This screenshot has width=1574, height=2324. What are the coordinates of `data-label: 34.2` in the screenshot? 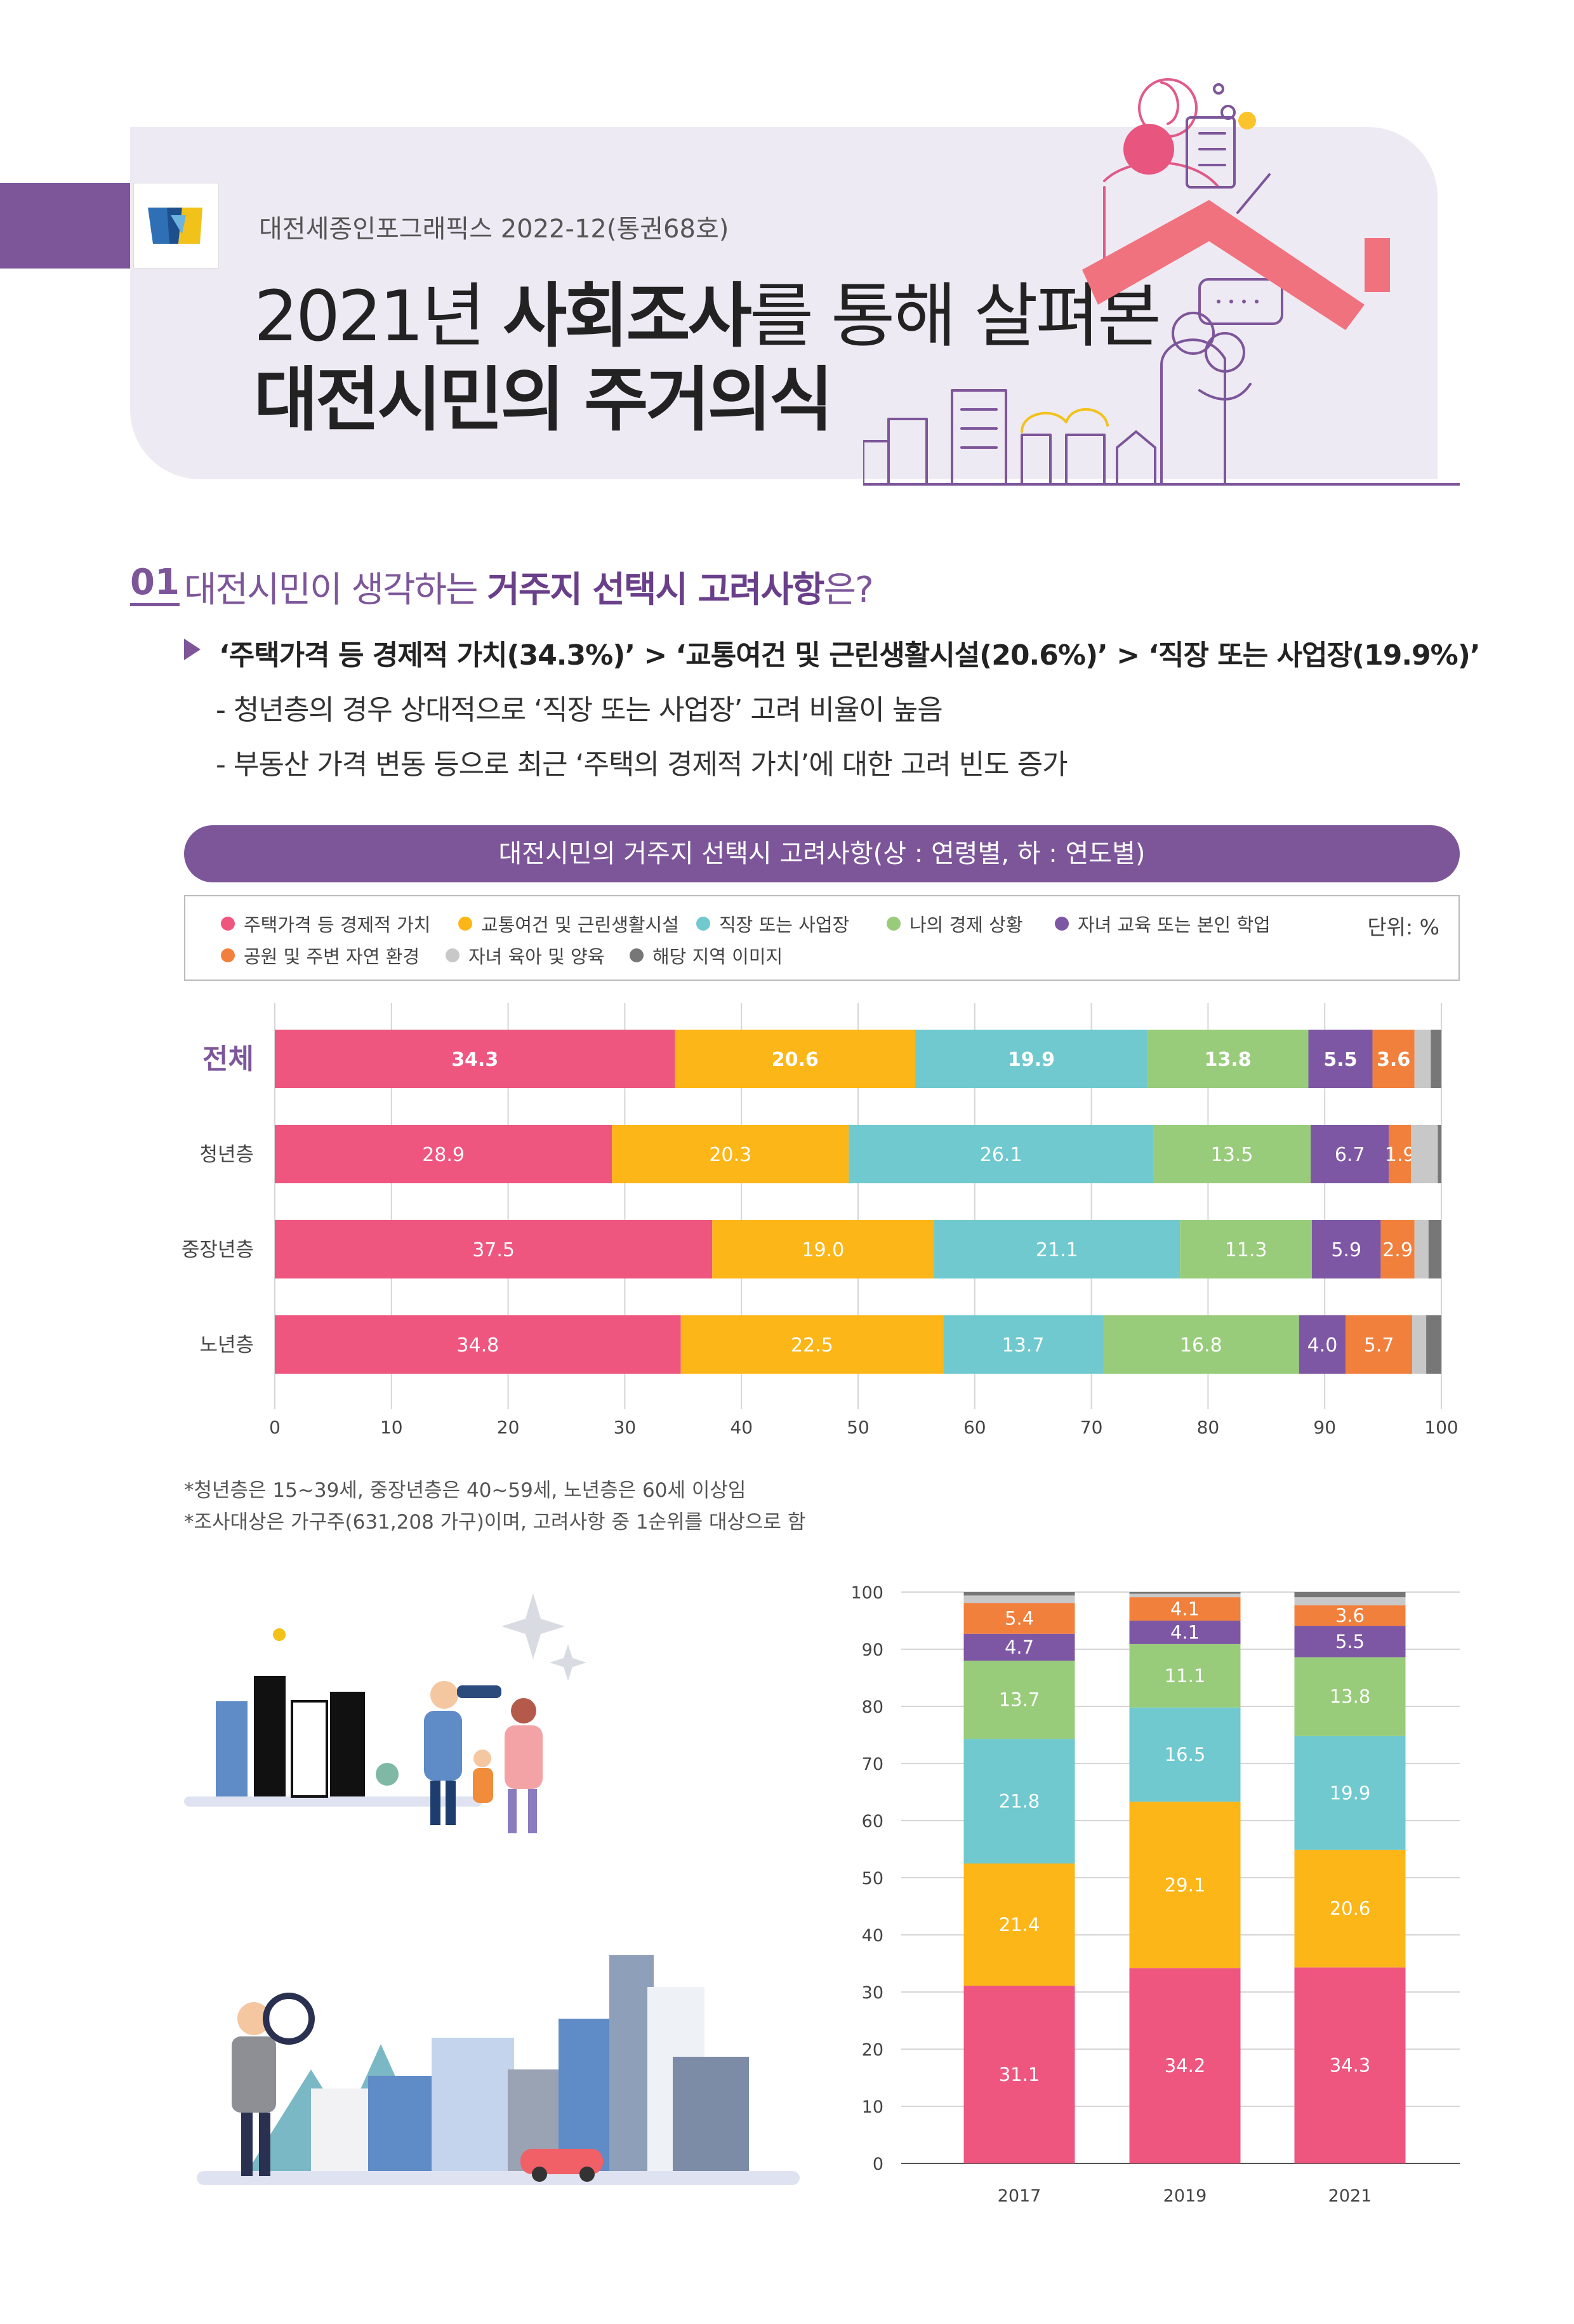 It's located at (1185, 2065).